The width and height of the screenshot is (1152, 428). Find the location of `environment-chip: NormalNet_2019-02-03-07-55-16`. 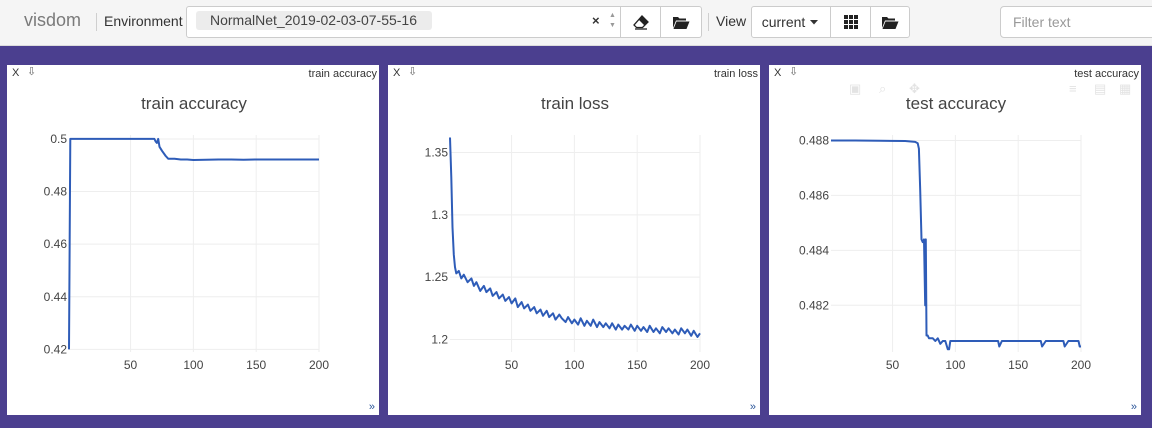

environment-chip: NormalNet_2019-02-03-07-55-16 is located at coordinates (314, 20).